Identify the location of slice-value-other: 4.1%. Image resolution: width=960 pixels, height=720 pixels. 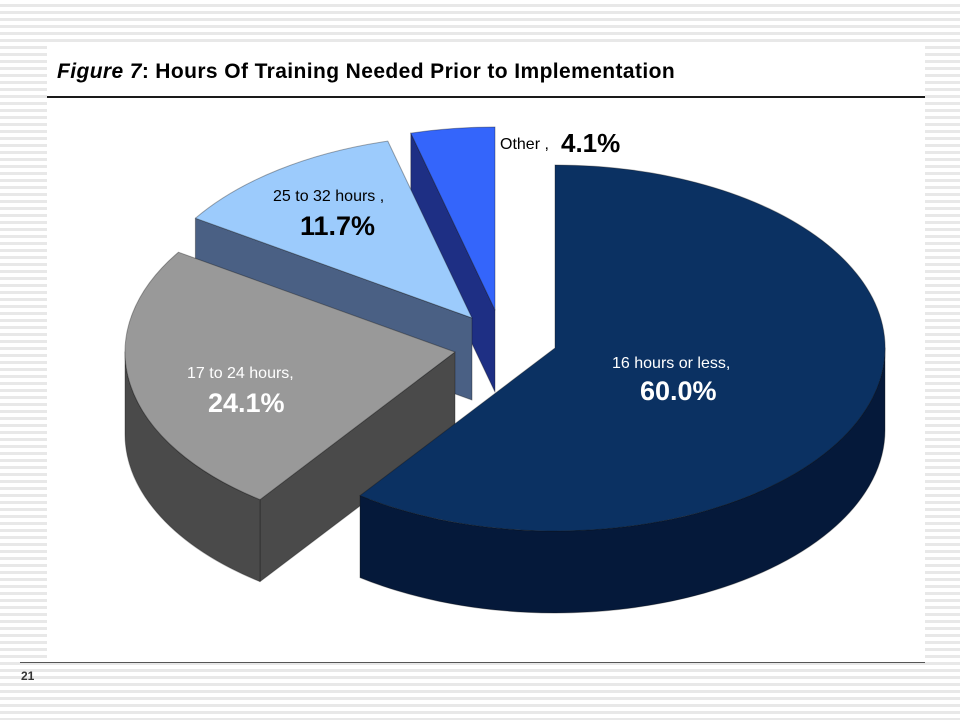
(590, 143).